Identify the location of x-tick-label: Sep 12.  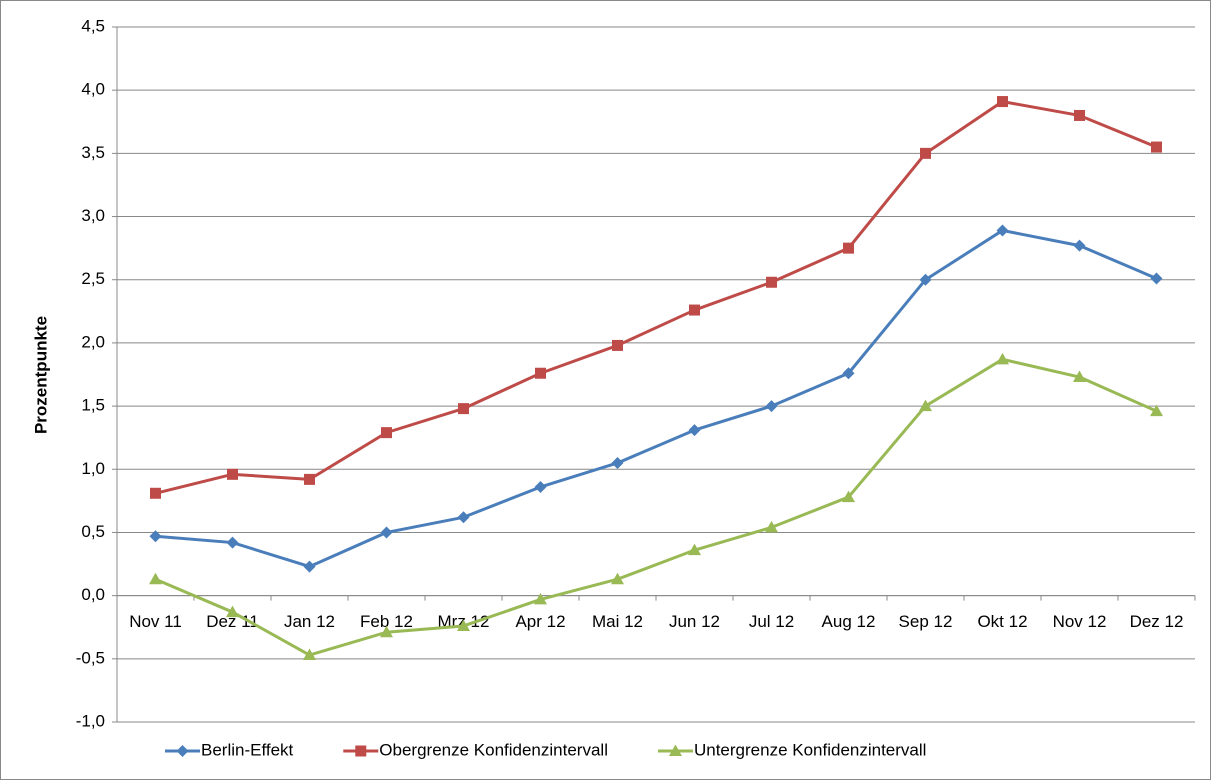
(926, 621).